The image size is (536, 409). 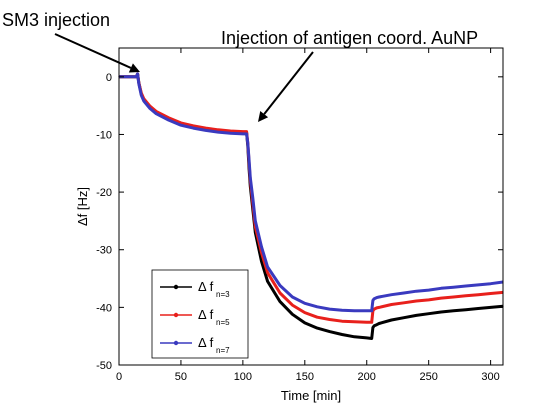 What do you see at coordinates (104, 193) in the screenshot?
I see `y-tick-label: -20` at bounding box center [104, 193].